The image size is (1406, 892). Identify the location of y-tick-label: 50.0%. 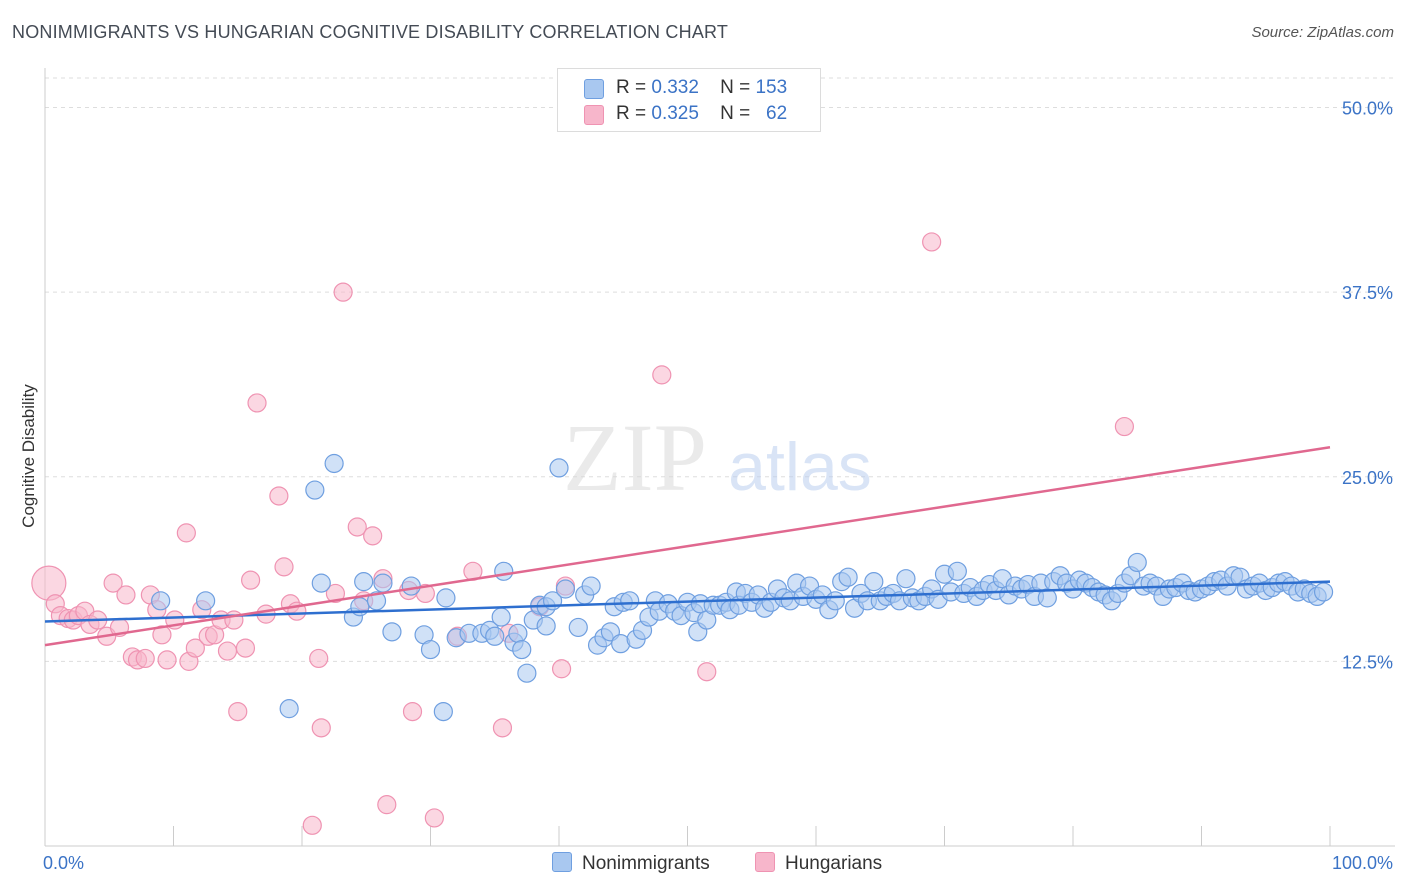
(1367, 109).